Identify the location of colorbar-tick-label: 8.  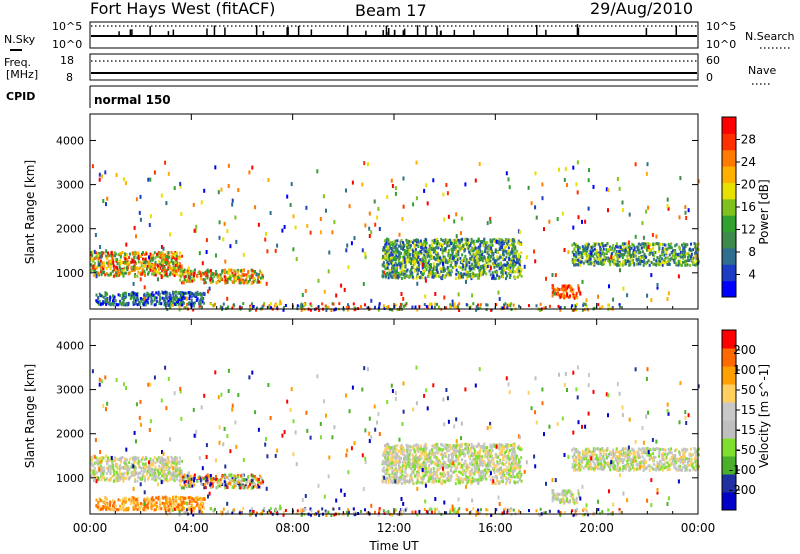
(752, 252).